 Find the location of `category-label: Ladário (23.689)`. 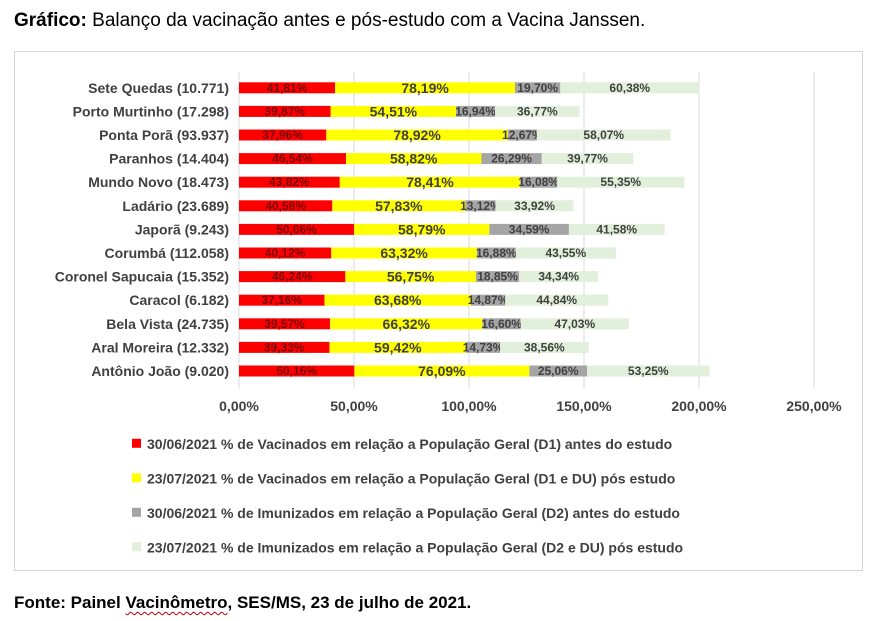

category-label: Ladário (23.689) is located at coordinates (175, 206).